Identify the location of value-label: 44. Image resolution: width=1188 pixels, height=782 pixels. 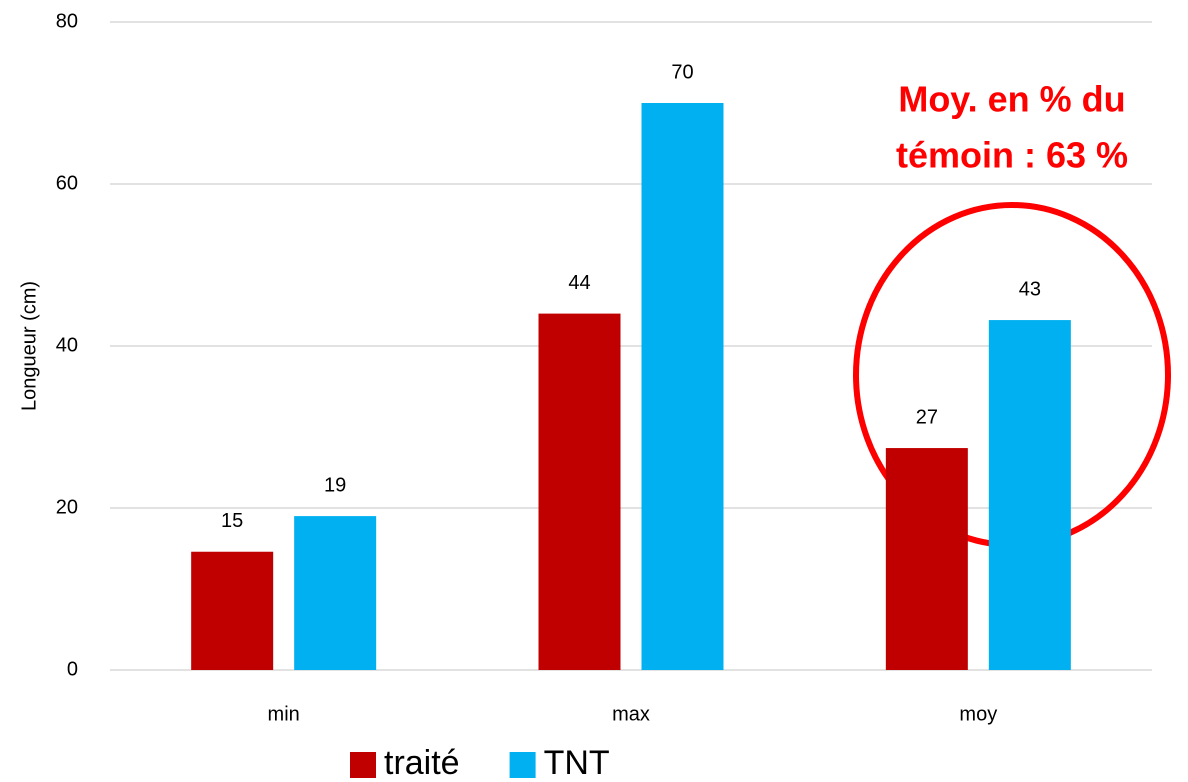
(579, 283).